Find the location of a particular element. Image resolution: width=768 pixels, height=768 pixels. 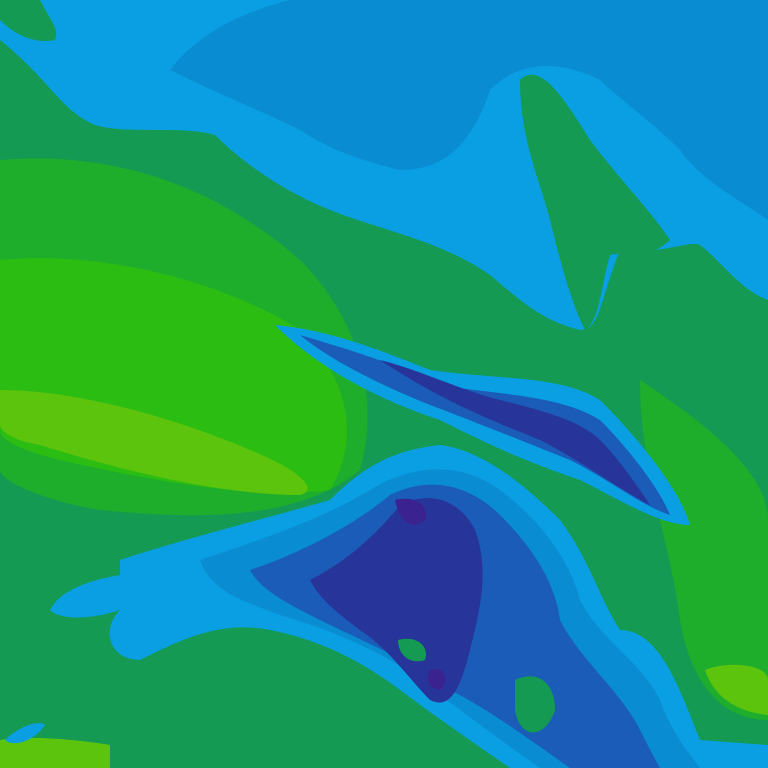

ridge-core is located at coordinates (485, 425).